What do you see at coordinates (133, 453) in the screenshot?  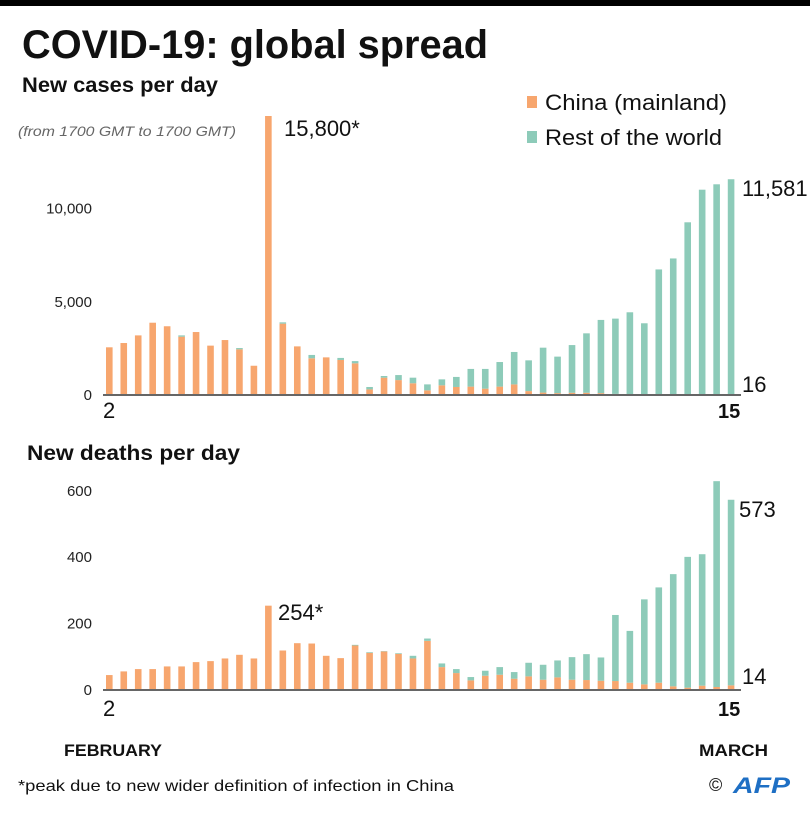 I see `deaths-chart-title: New deaths per day` at bounding box center [133, 453].